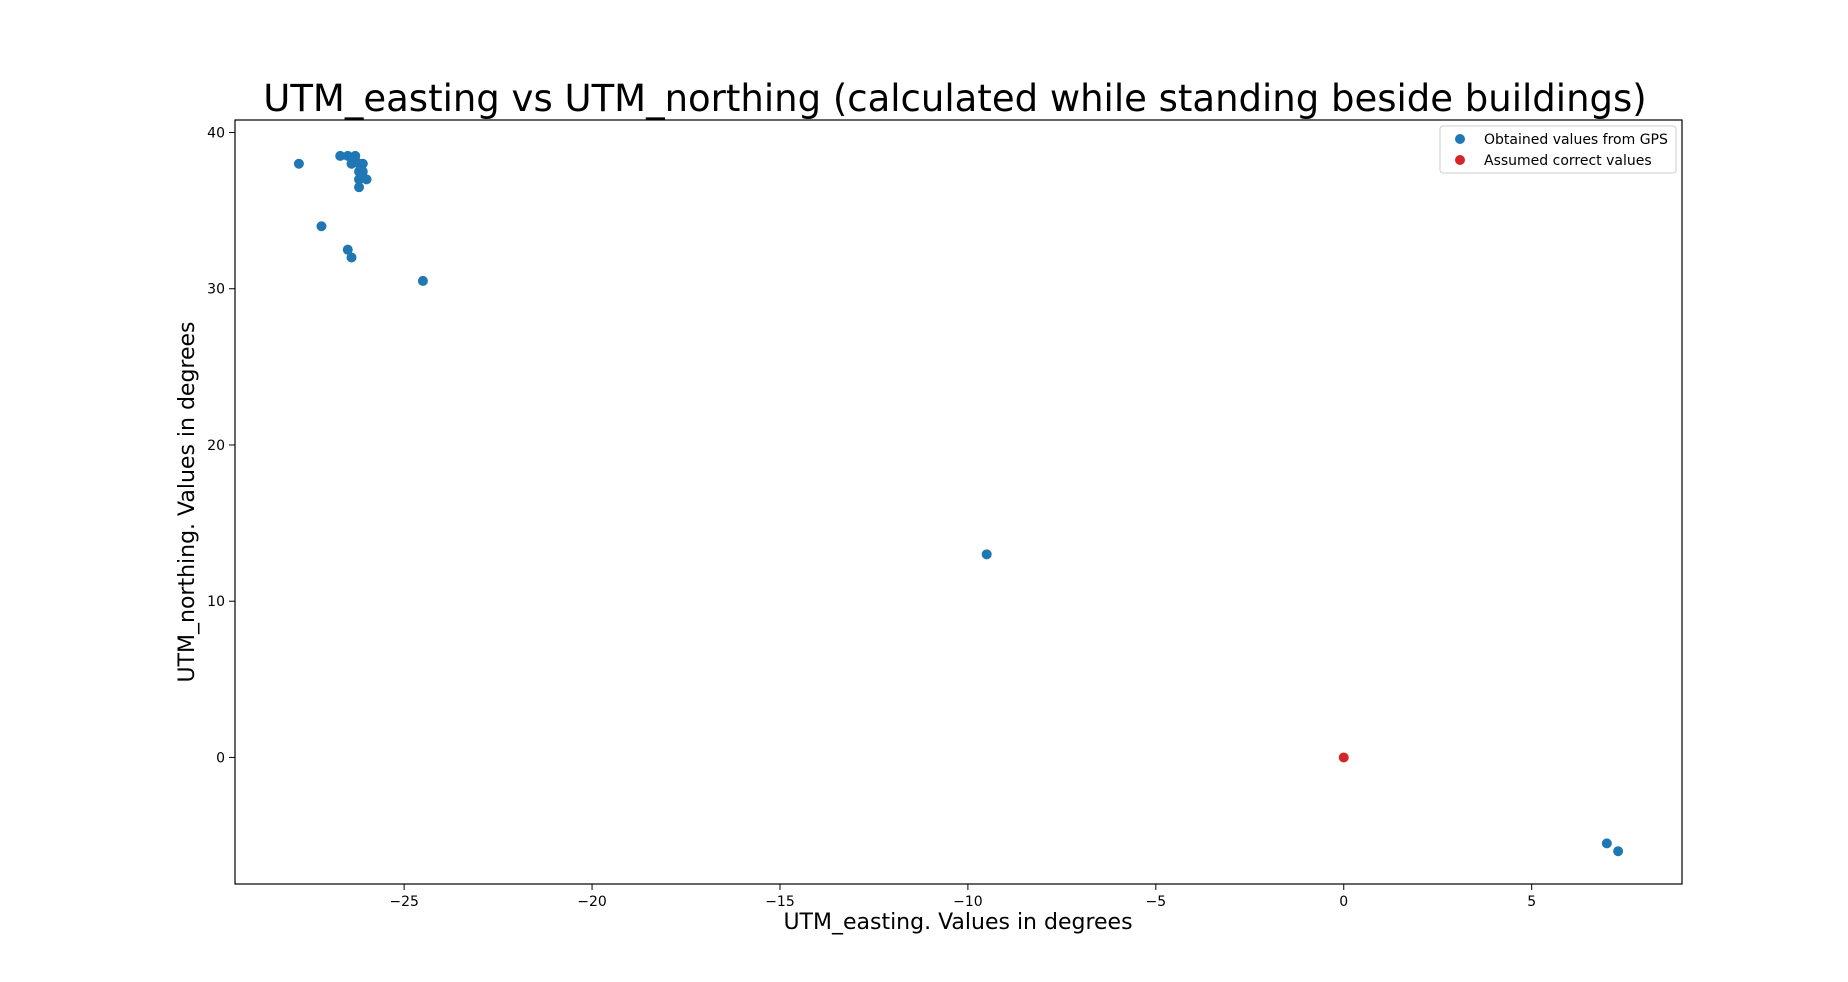 The height and width of the screenshot is (982, 1848). What do you see at coordinates (1576, 140) in the screenshot?
I see `legend-label-gps: Obtained values from GPS` at bounding box center [1576, 140].